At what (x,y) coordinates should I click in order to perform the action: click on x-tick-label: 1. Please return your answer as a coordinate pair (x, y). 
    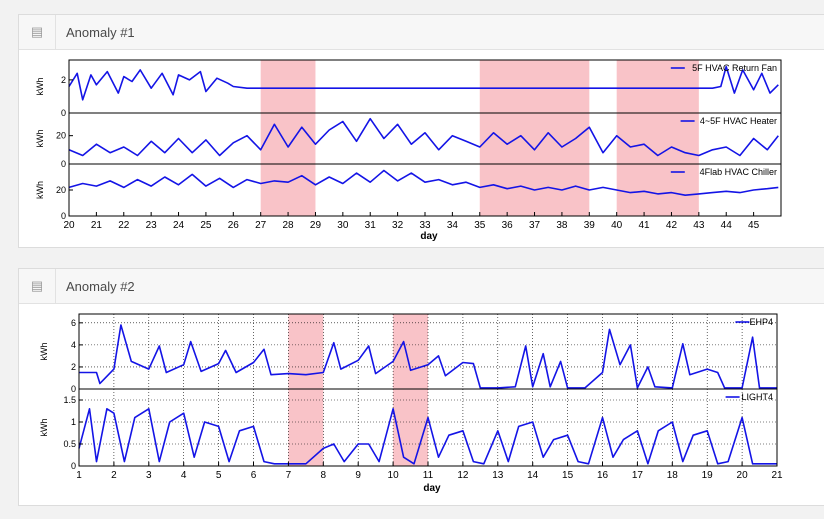
    Looking at the image, I should click on (79, 475).